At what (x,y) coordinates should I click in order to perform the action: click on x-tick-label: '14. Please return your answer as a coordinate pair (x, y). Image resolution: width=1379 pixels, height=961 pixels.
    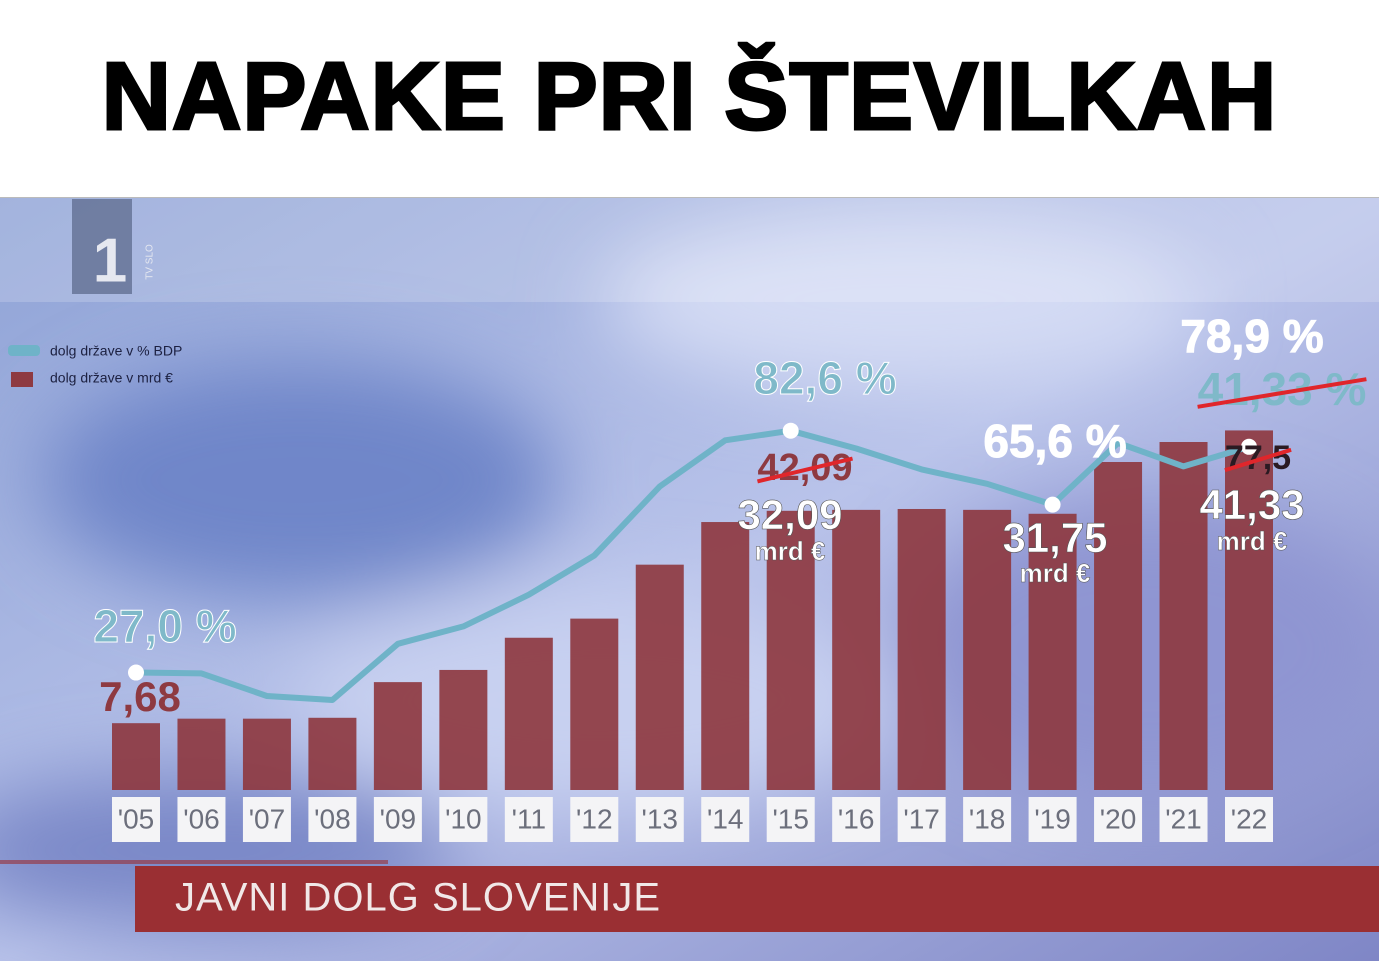
    Looking at the image, I should click on (725, 818).